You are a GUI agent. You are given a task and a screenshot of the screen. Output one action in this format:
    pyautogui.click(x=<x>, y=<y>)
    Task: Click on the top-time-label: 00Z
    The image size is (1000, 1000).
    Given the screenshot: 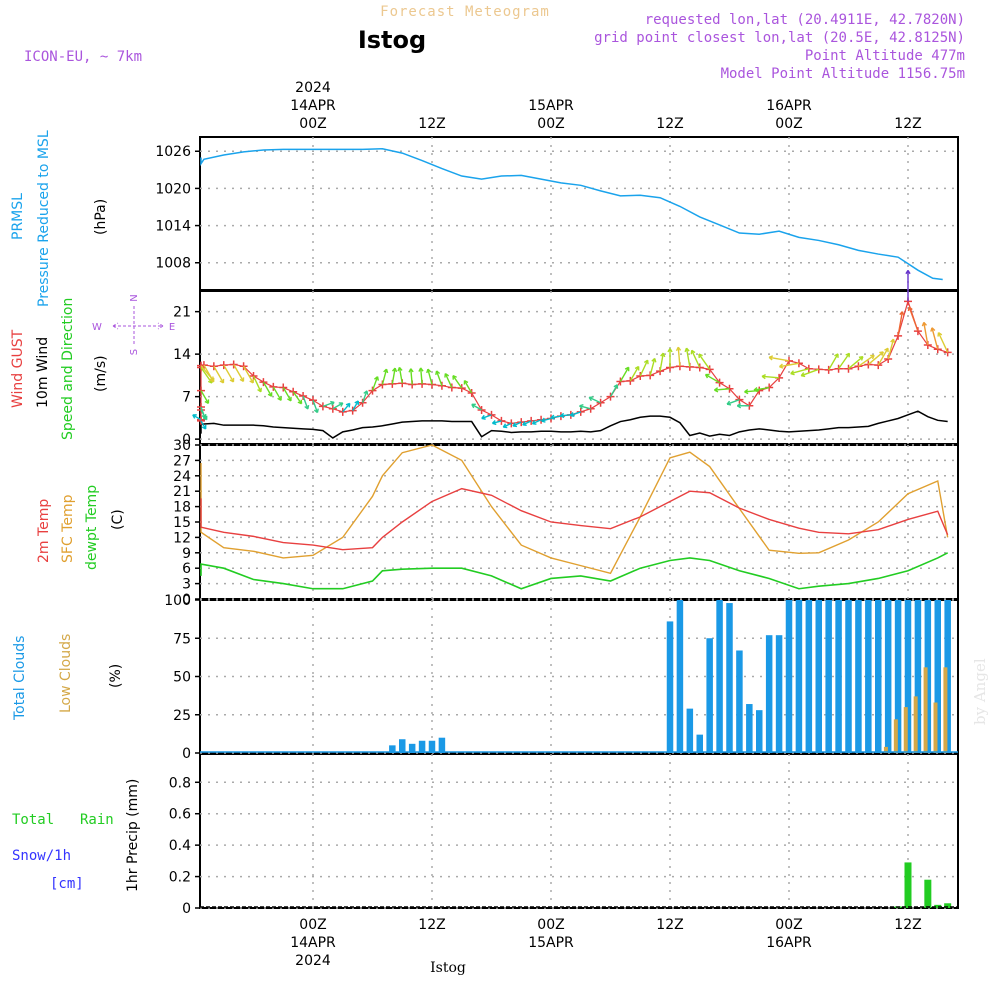 What is the action you would take?
    pyautogui.click(x=788, y=124)
    